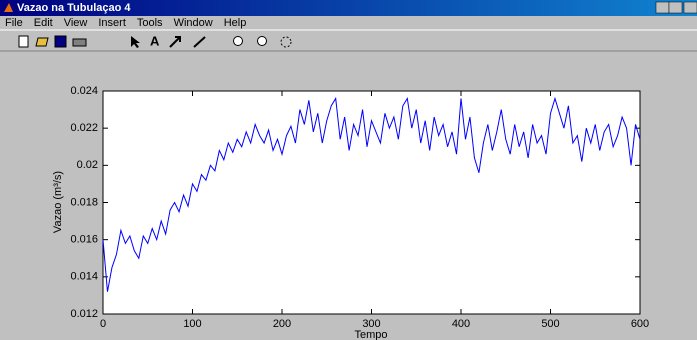 The height and width of the screenshot is (340, 697). I want to click on x-tick-label: 100, so click(192, 324).